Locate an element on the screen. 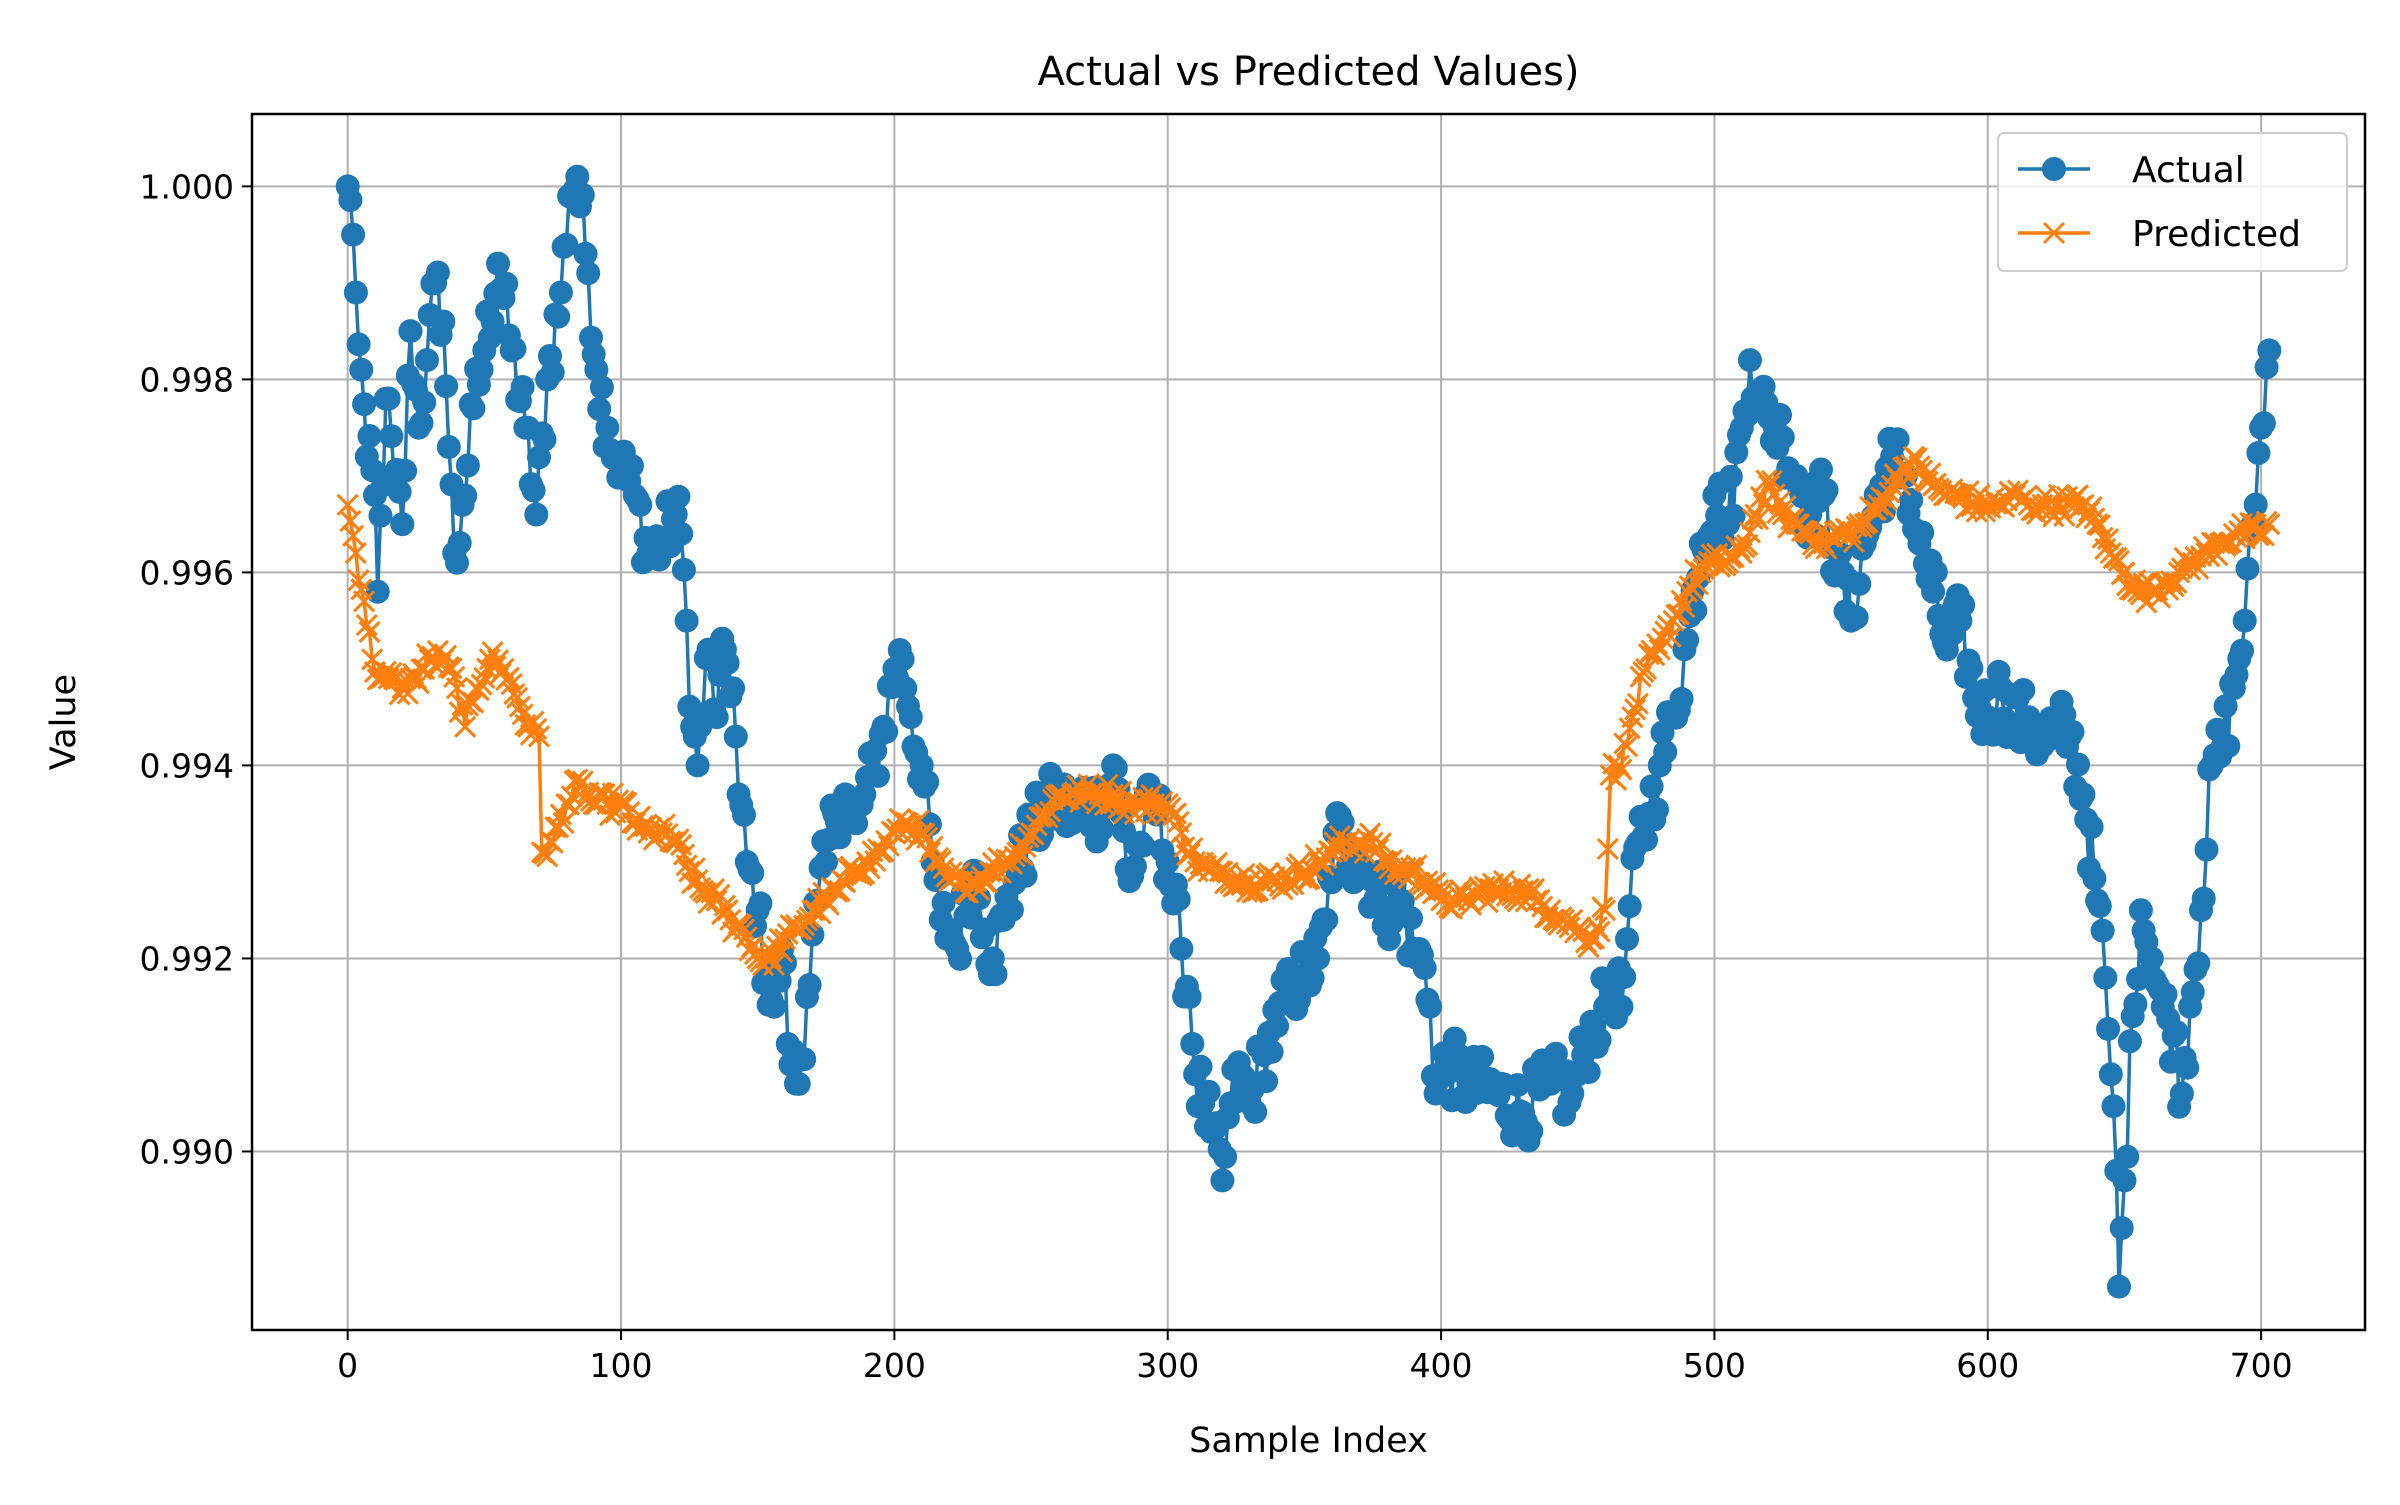  y-tick-label: 0.990 is located at coordinates (187, 1151).